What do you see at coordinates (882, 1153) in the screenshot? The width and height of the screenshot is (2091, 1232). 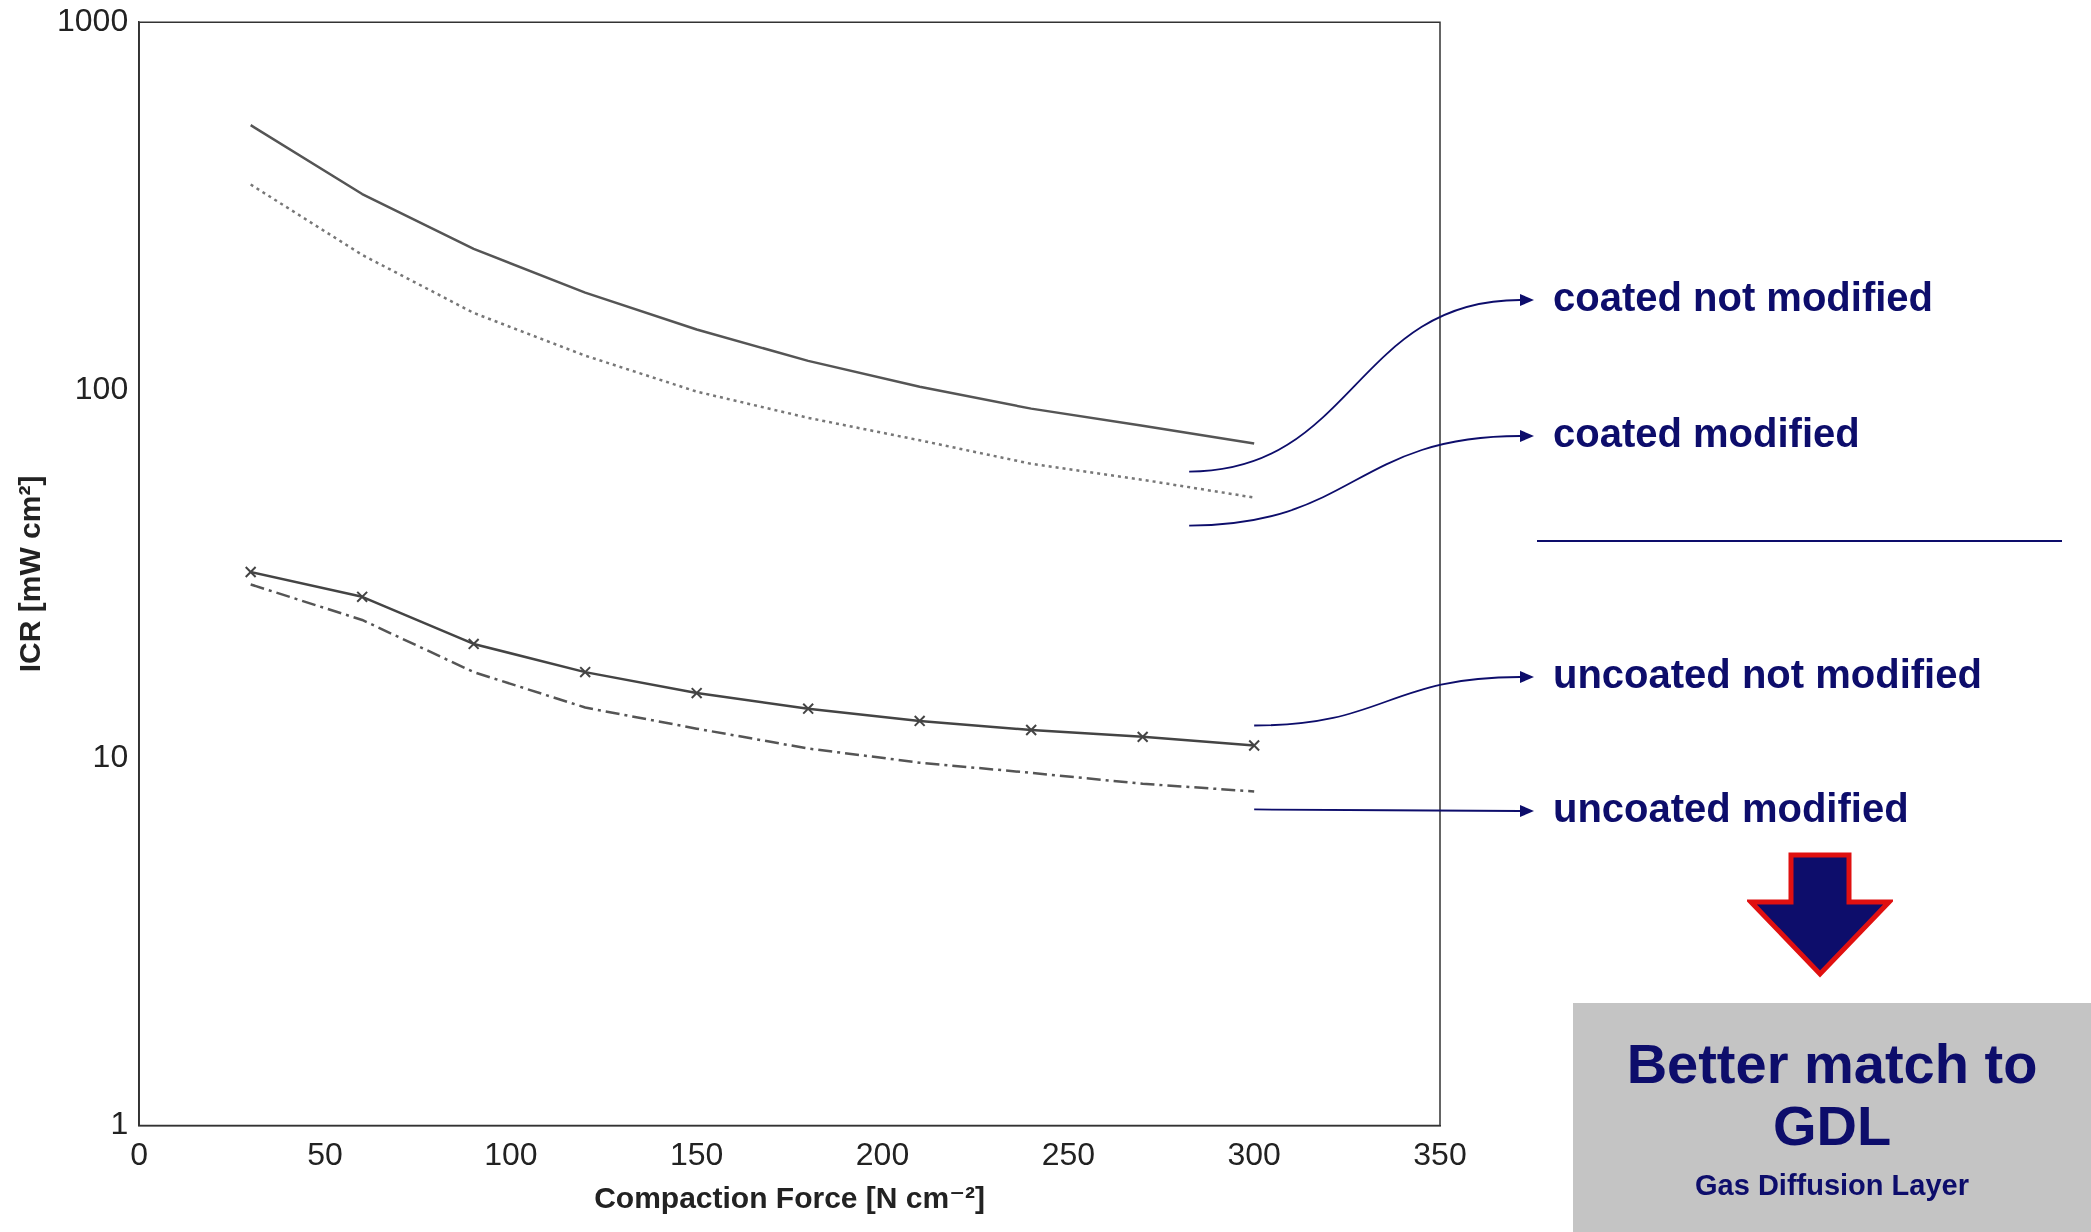 I see `x-tick-label: 200` at bounding box center [882, 1153].